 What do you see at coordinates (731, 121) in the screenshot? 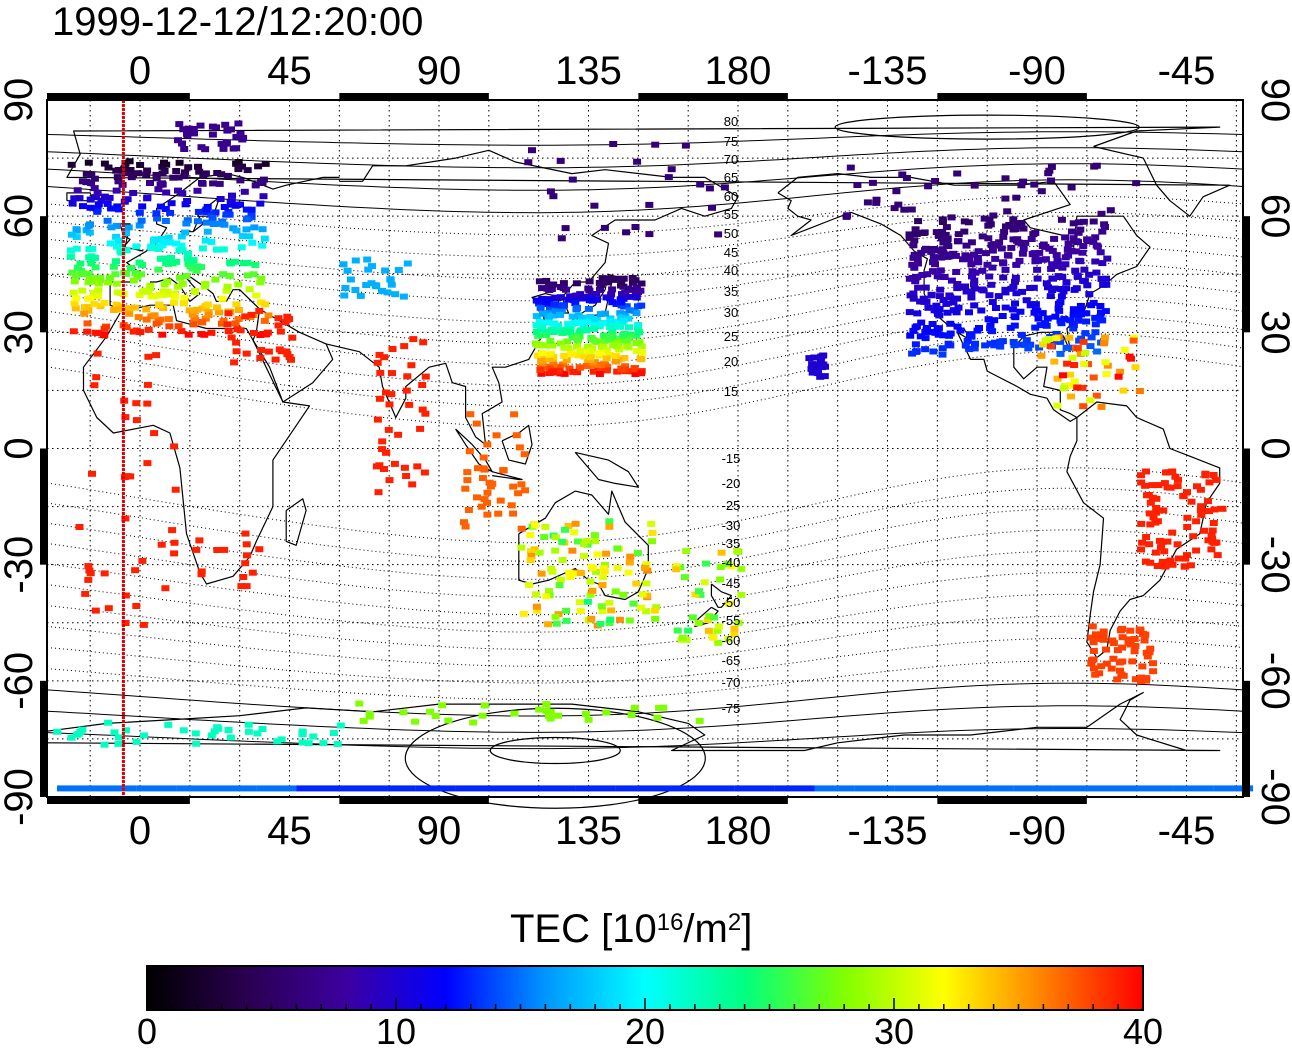
I see `contour-label: 80` at bounding box center [731, 121].